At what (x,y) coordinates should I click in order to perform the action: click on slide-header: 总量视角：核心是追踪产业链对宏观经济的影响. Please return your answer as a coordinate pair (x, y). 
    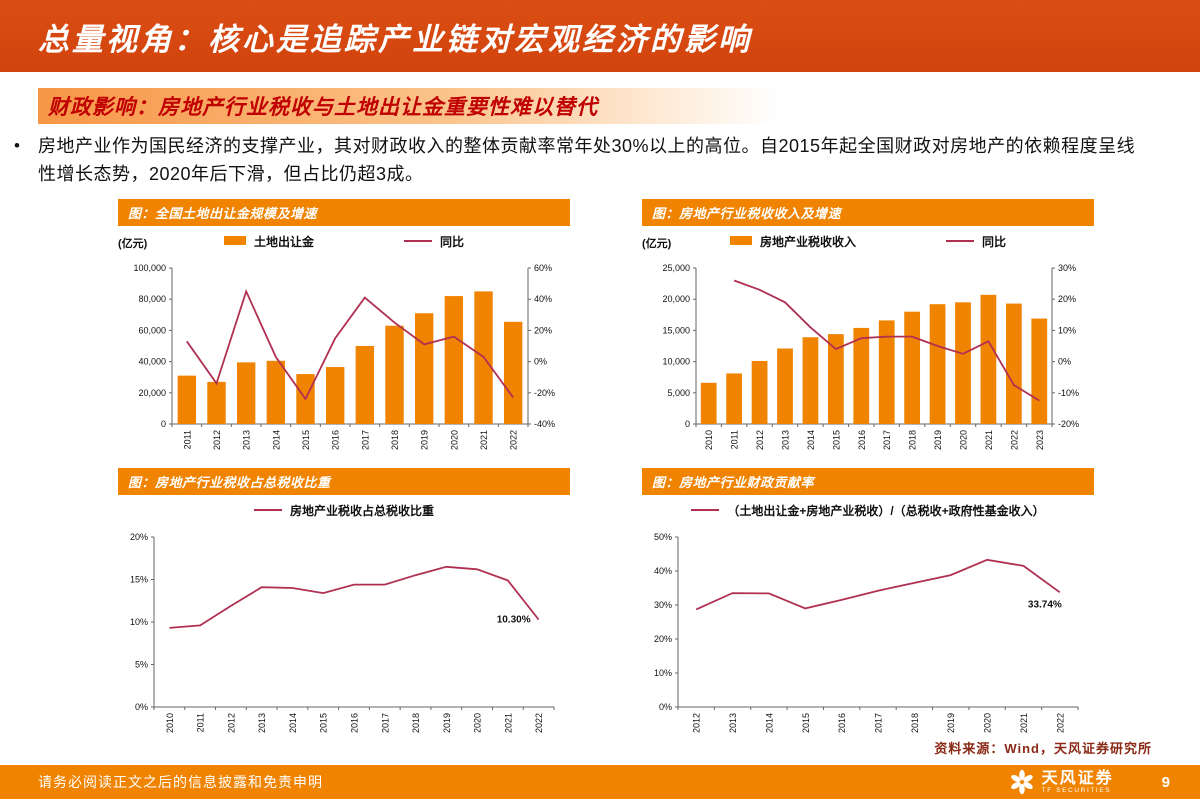
    Looking at the image, I should click on (600, 36).